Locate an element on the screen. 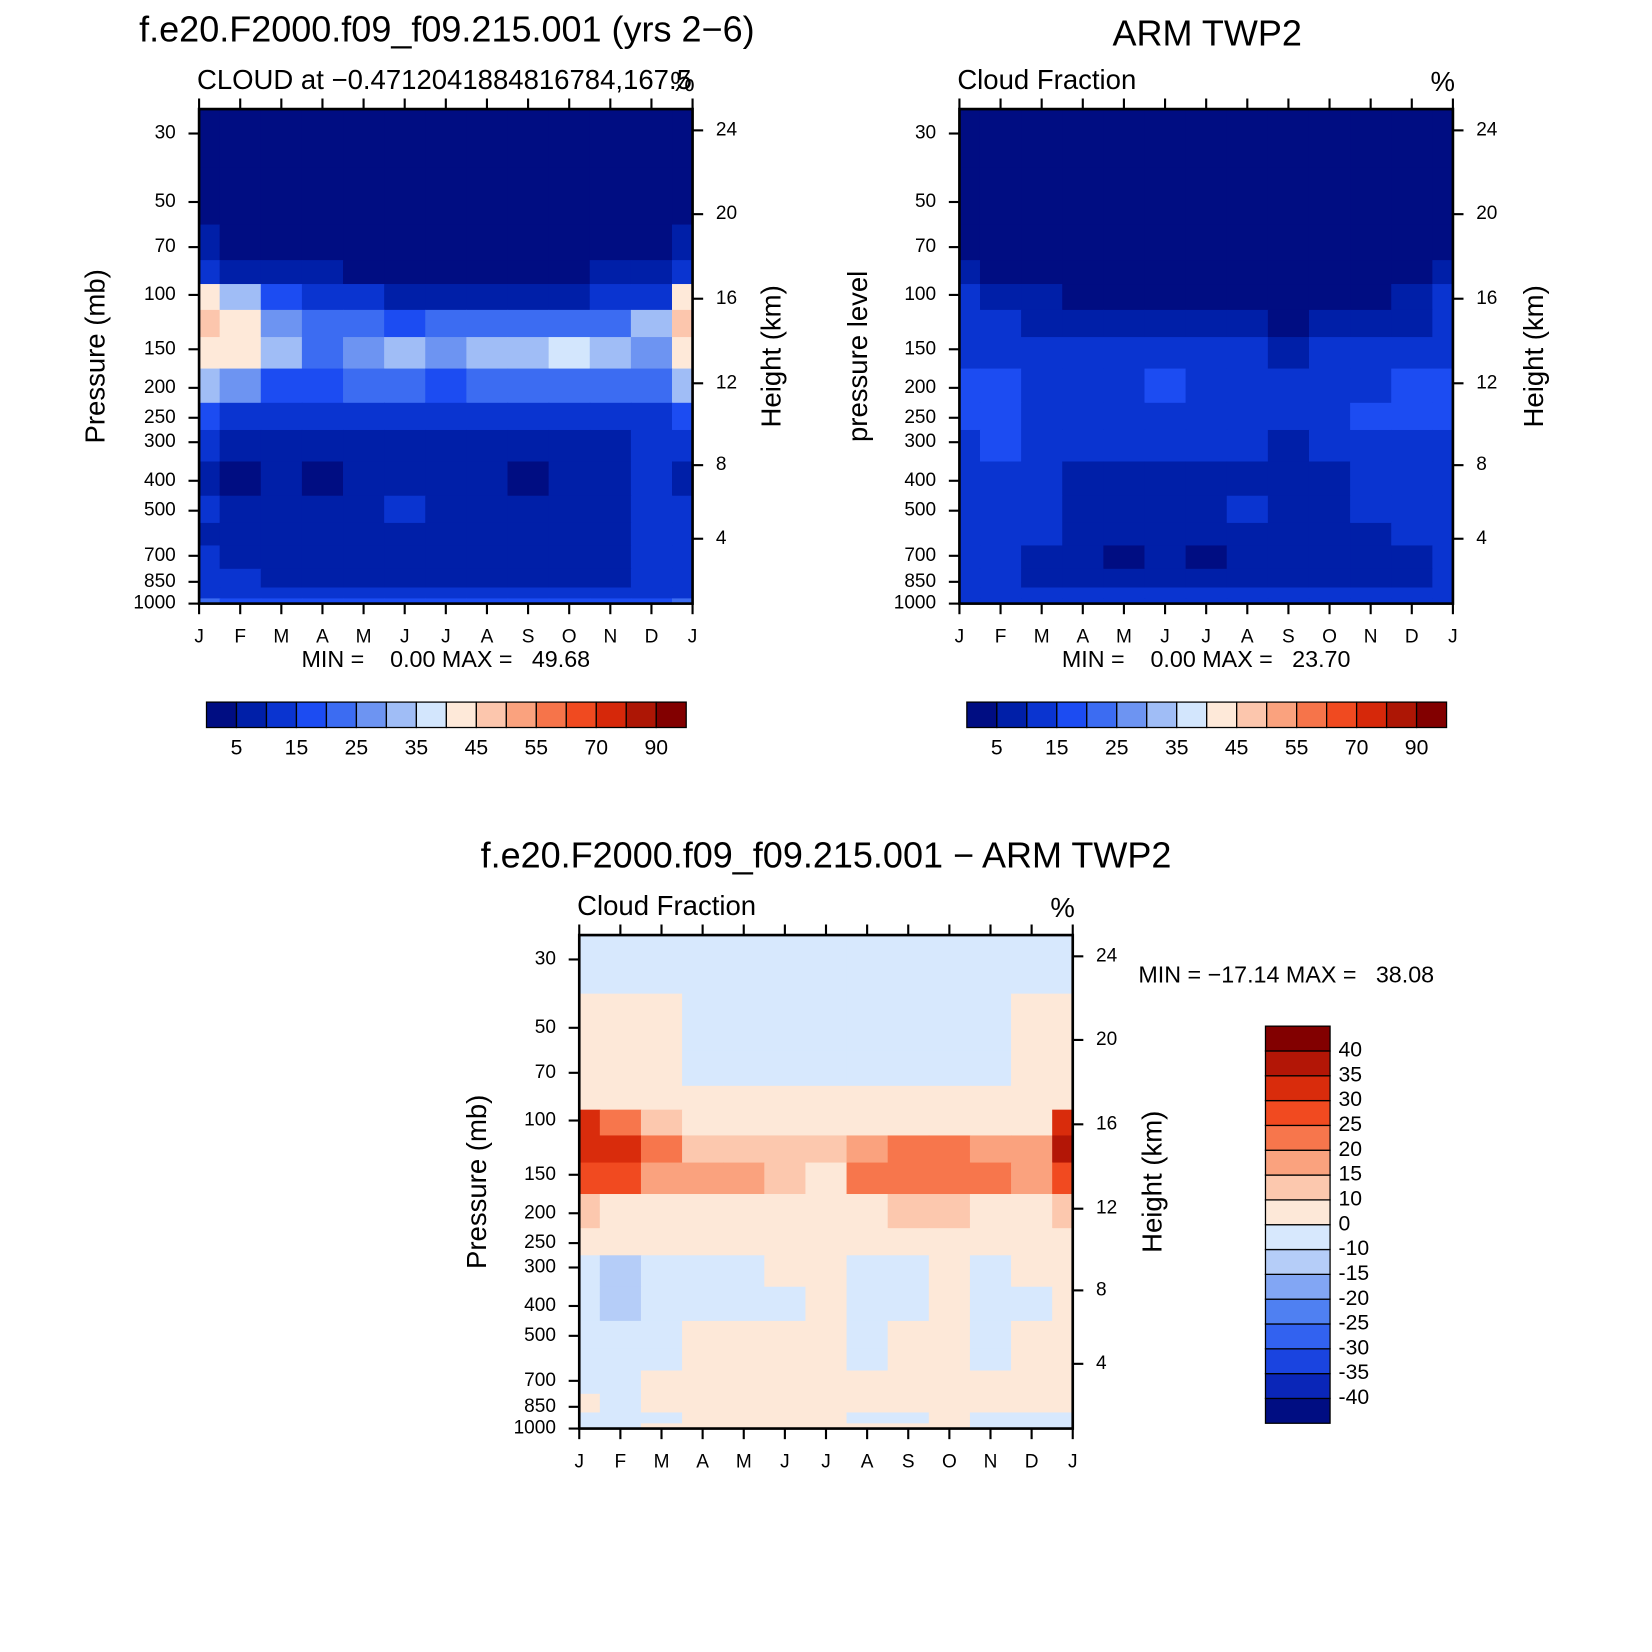  units: % is located at coordinates (1062, 907).